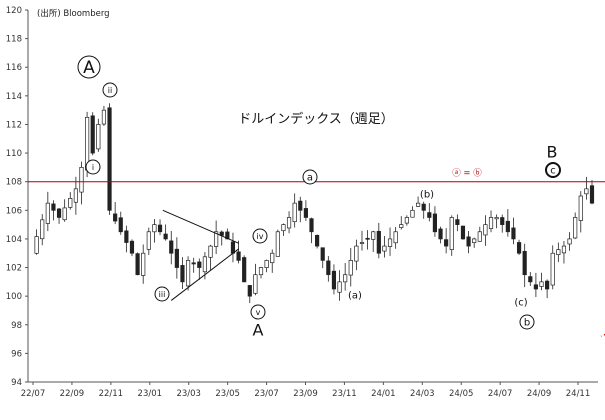  Describe the element at coordinates (422, 394) in the screenshot. I see `x-tick-label: 24/03` at that location.